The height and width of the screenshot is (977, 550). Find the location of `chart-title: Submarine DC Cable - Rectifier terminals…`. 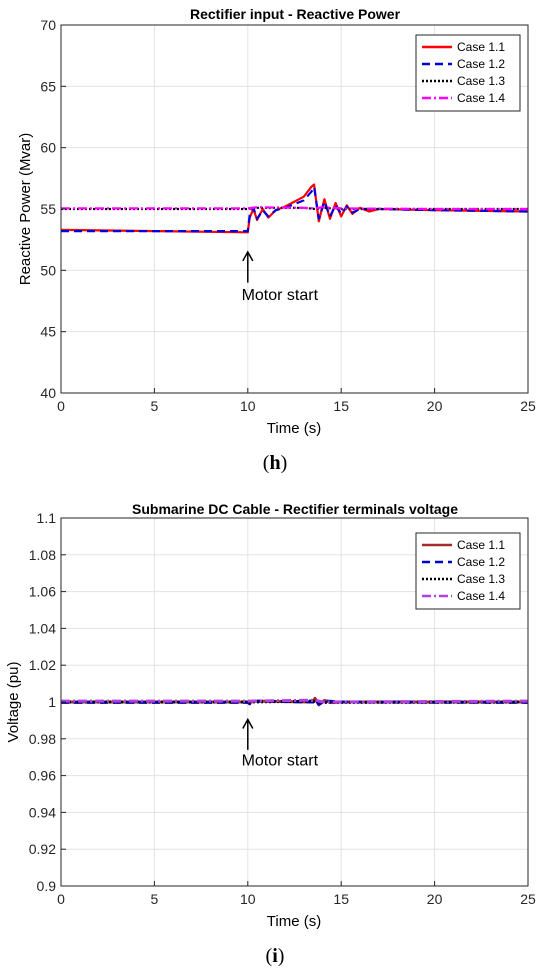

chart-title: Submarine DC Cable - Rectifier terminals… is located at coordinates (295, 509).